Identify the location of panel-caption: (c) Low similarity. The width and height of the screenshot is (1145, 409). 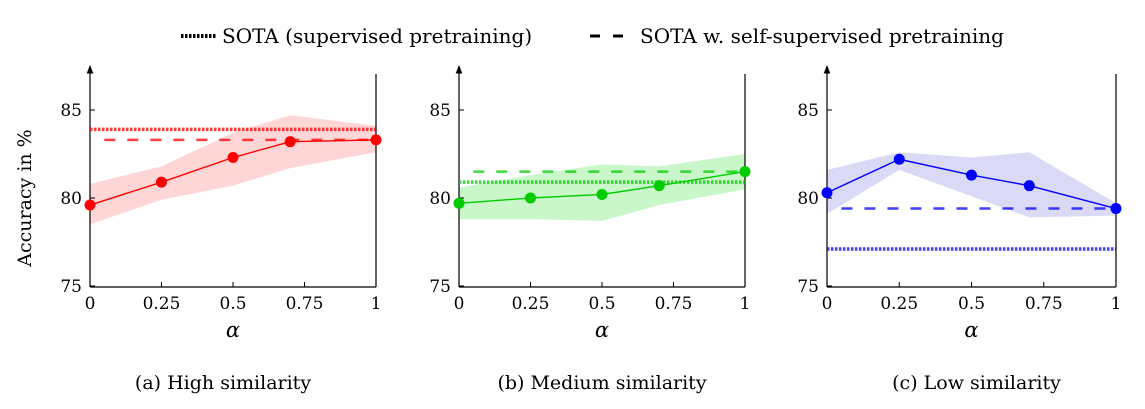
(976, 383).